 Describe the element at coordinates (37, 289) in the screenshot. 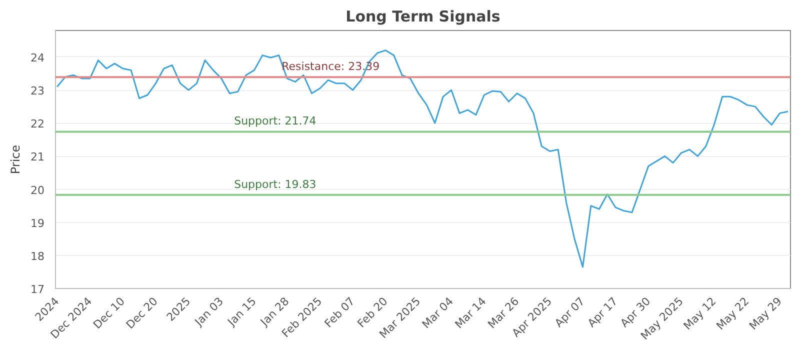

I see `y-tick-label: 17` at that location.